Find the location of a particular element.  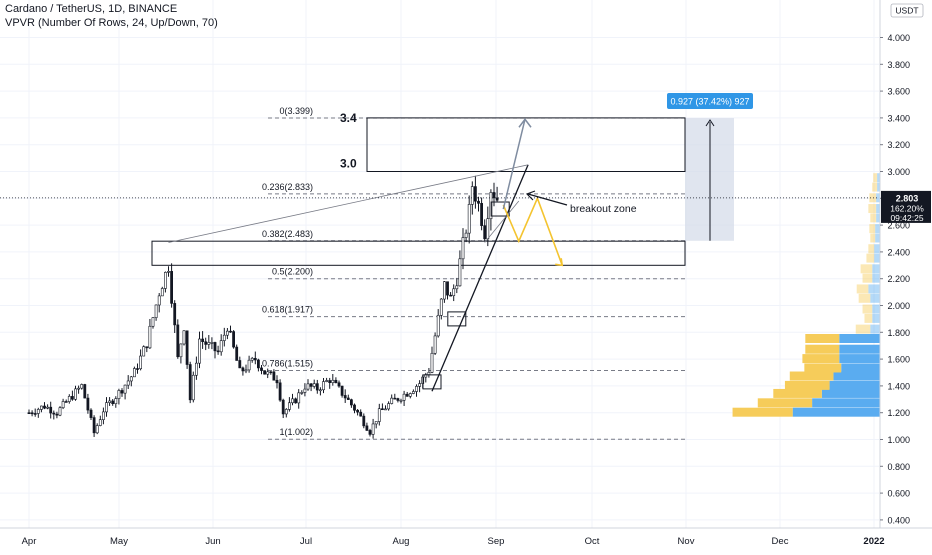

time-tick-label: Sep is located at coordinates (496, 541).